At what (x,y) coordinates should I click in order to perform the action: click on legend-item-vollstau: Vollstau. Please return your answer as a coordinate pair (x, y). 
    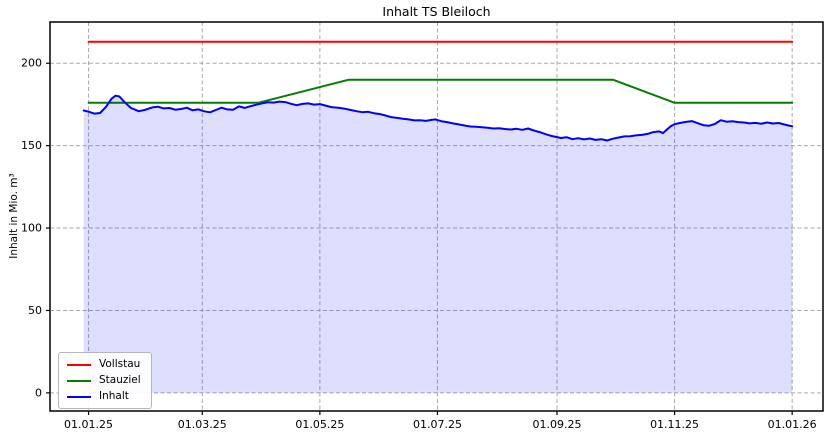
    Looking at the image, I should click on (104, 364).